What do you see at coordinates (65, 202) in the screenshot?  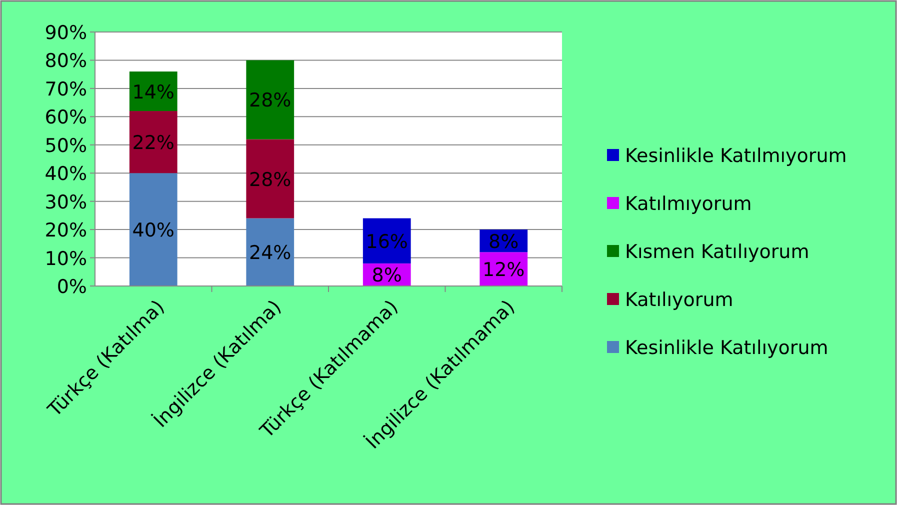 I see `y-tick-label: 30%` at bounding box center [65, 202].